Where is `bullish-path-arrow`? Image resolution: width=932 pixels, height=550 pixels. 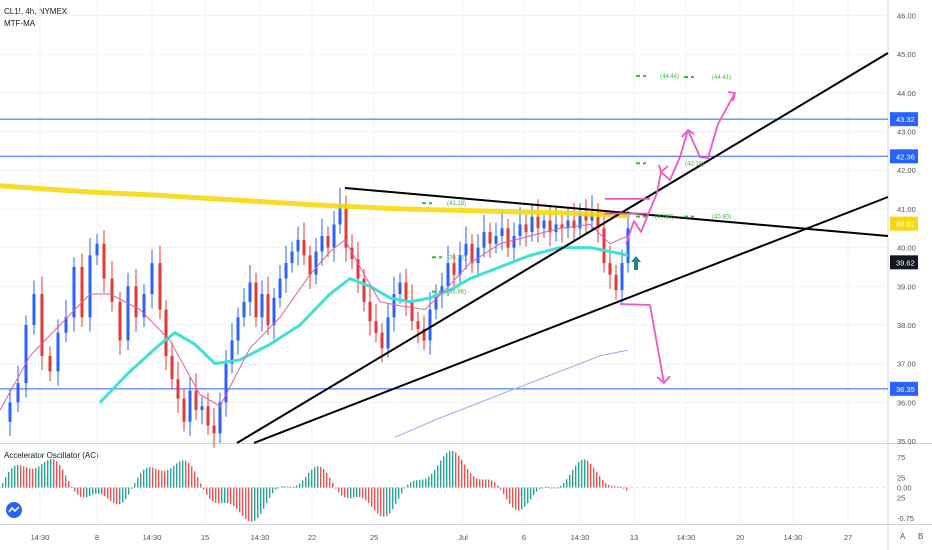 bullish-path-arrow is located at coordinates (680, 168).